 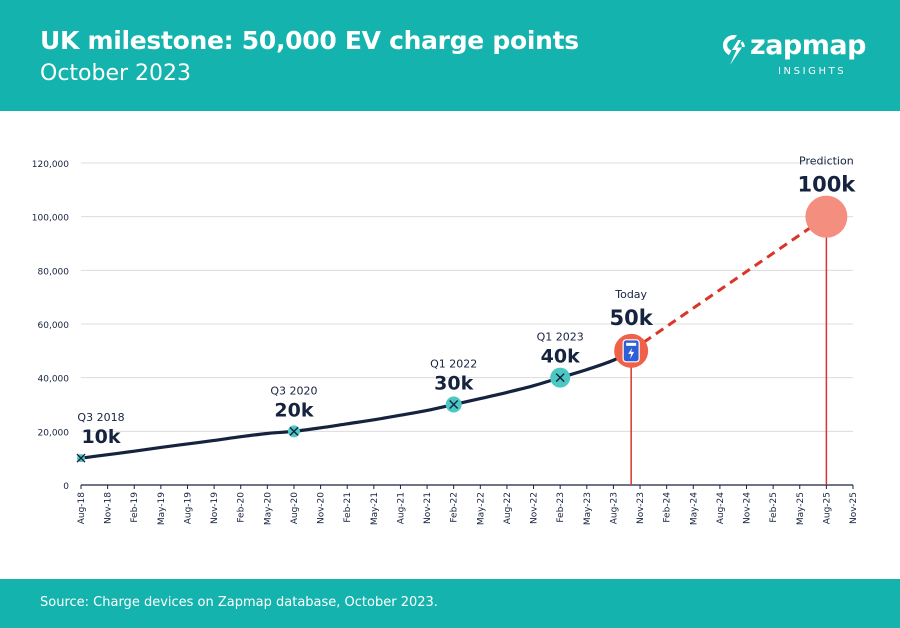 I want to click on milestone-value-label: 10k, so click(x=100, y=437).